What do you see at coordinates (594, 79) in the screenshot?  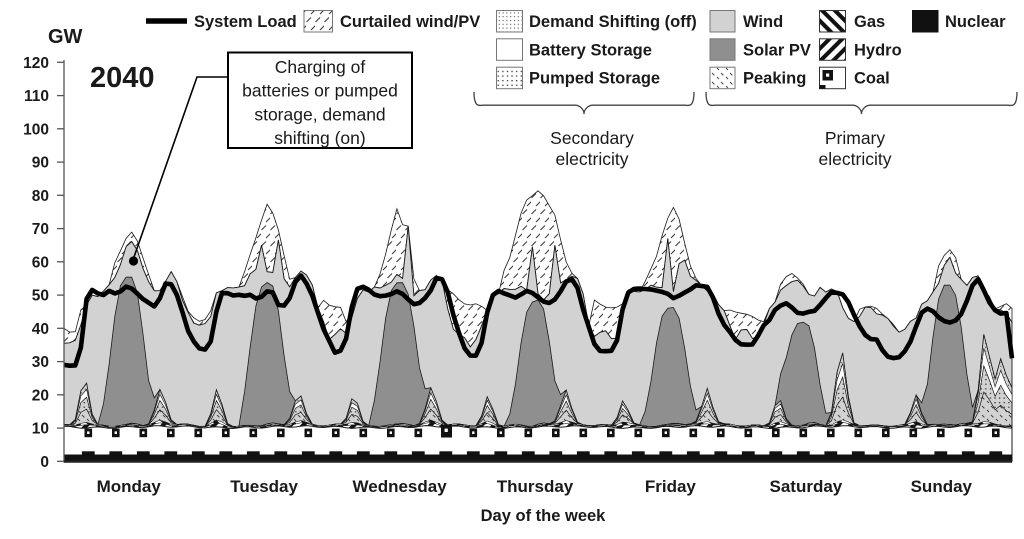 I see `svg-text: Pumped Storage` at bounding box center [594, 79].